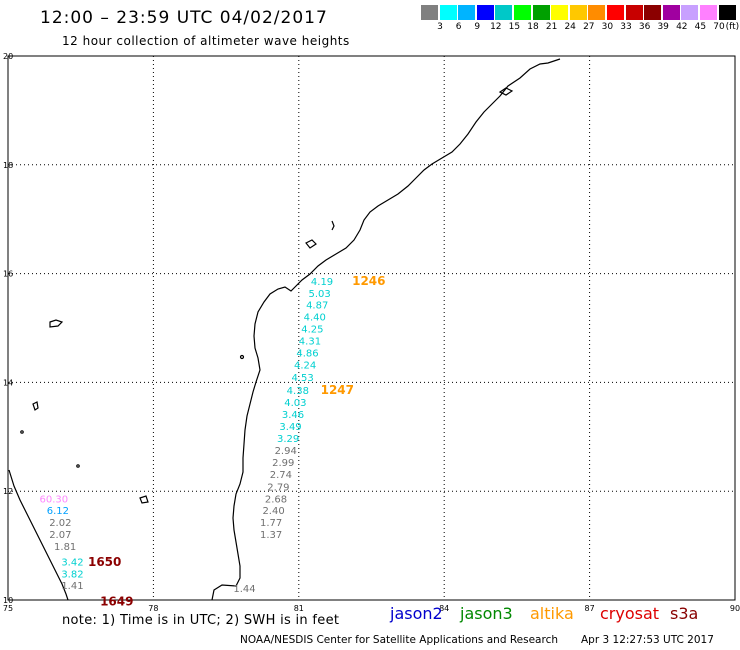 This screenshot has width=740, height=650. I want to click on pass-time-label: 1649, so click(116, 602).